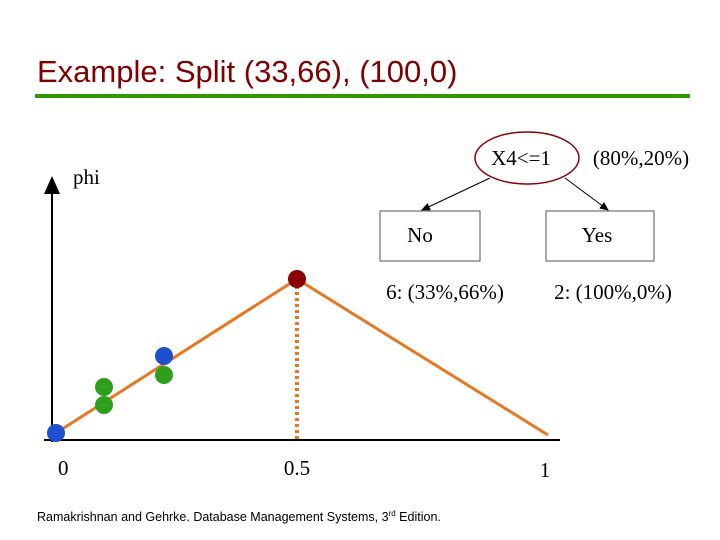 This screenshot has height=540, width=720. Describe the element at coordinates (641, 158) in the screenshot. I see `node-distribution: (80%,20%)` at that location.